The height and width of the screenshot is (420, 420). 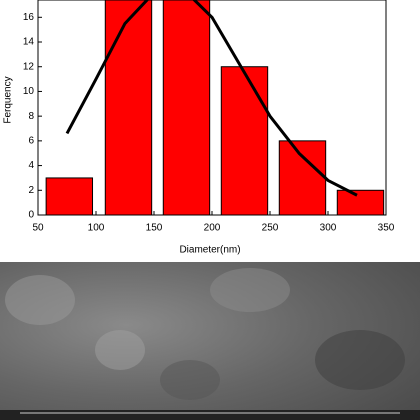 What do you see at coordinates (29, 42) in the screenshot?
I see `y-tick-label: 14` at bounding box center [29, 42].